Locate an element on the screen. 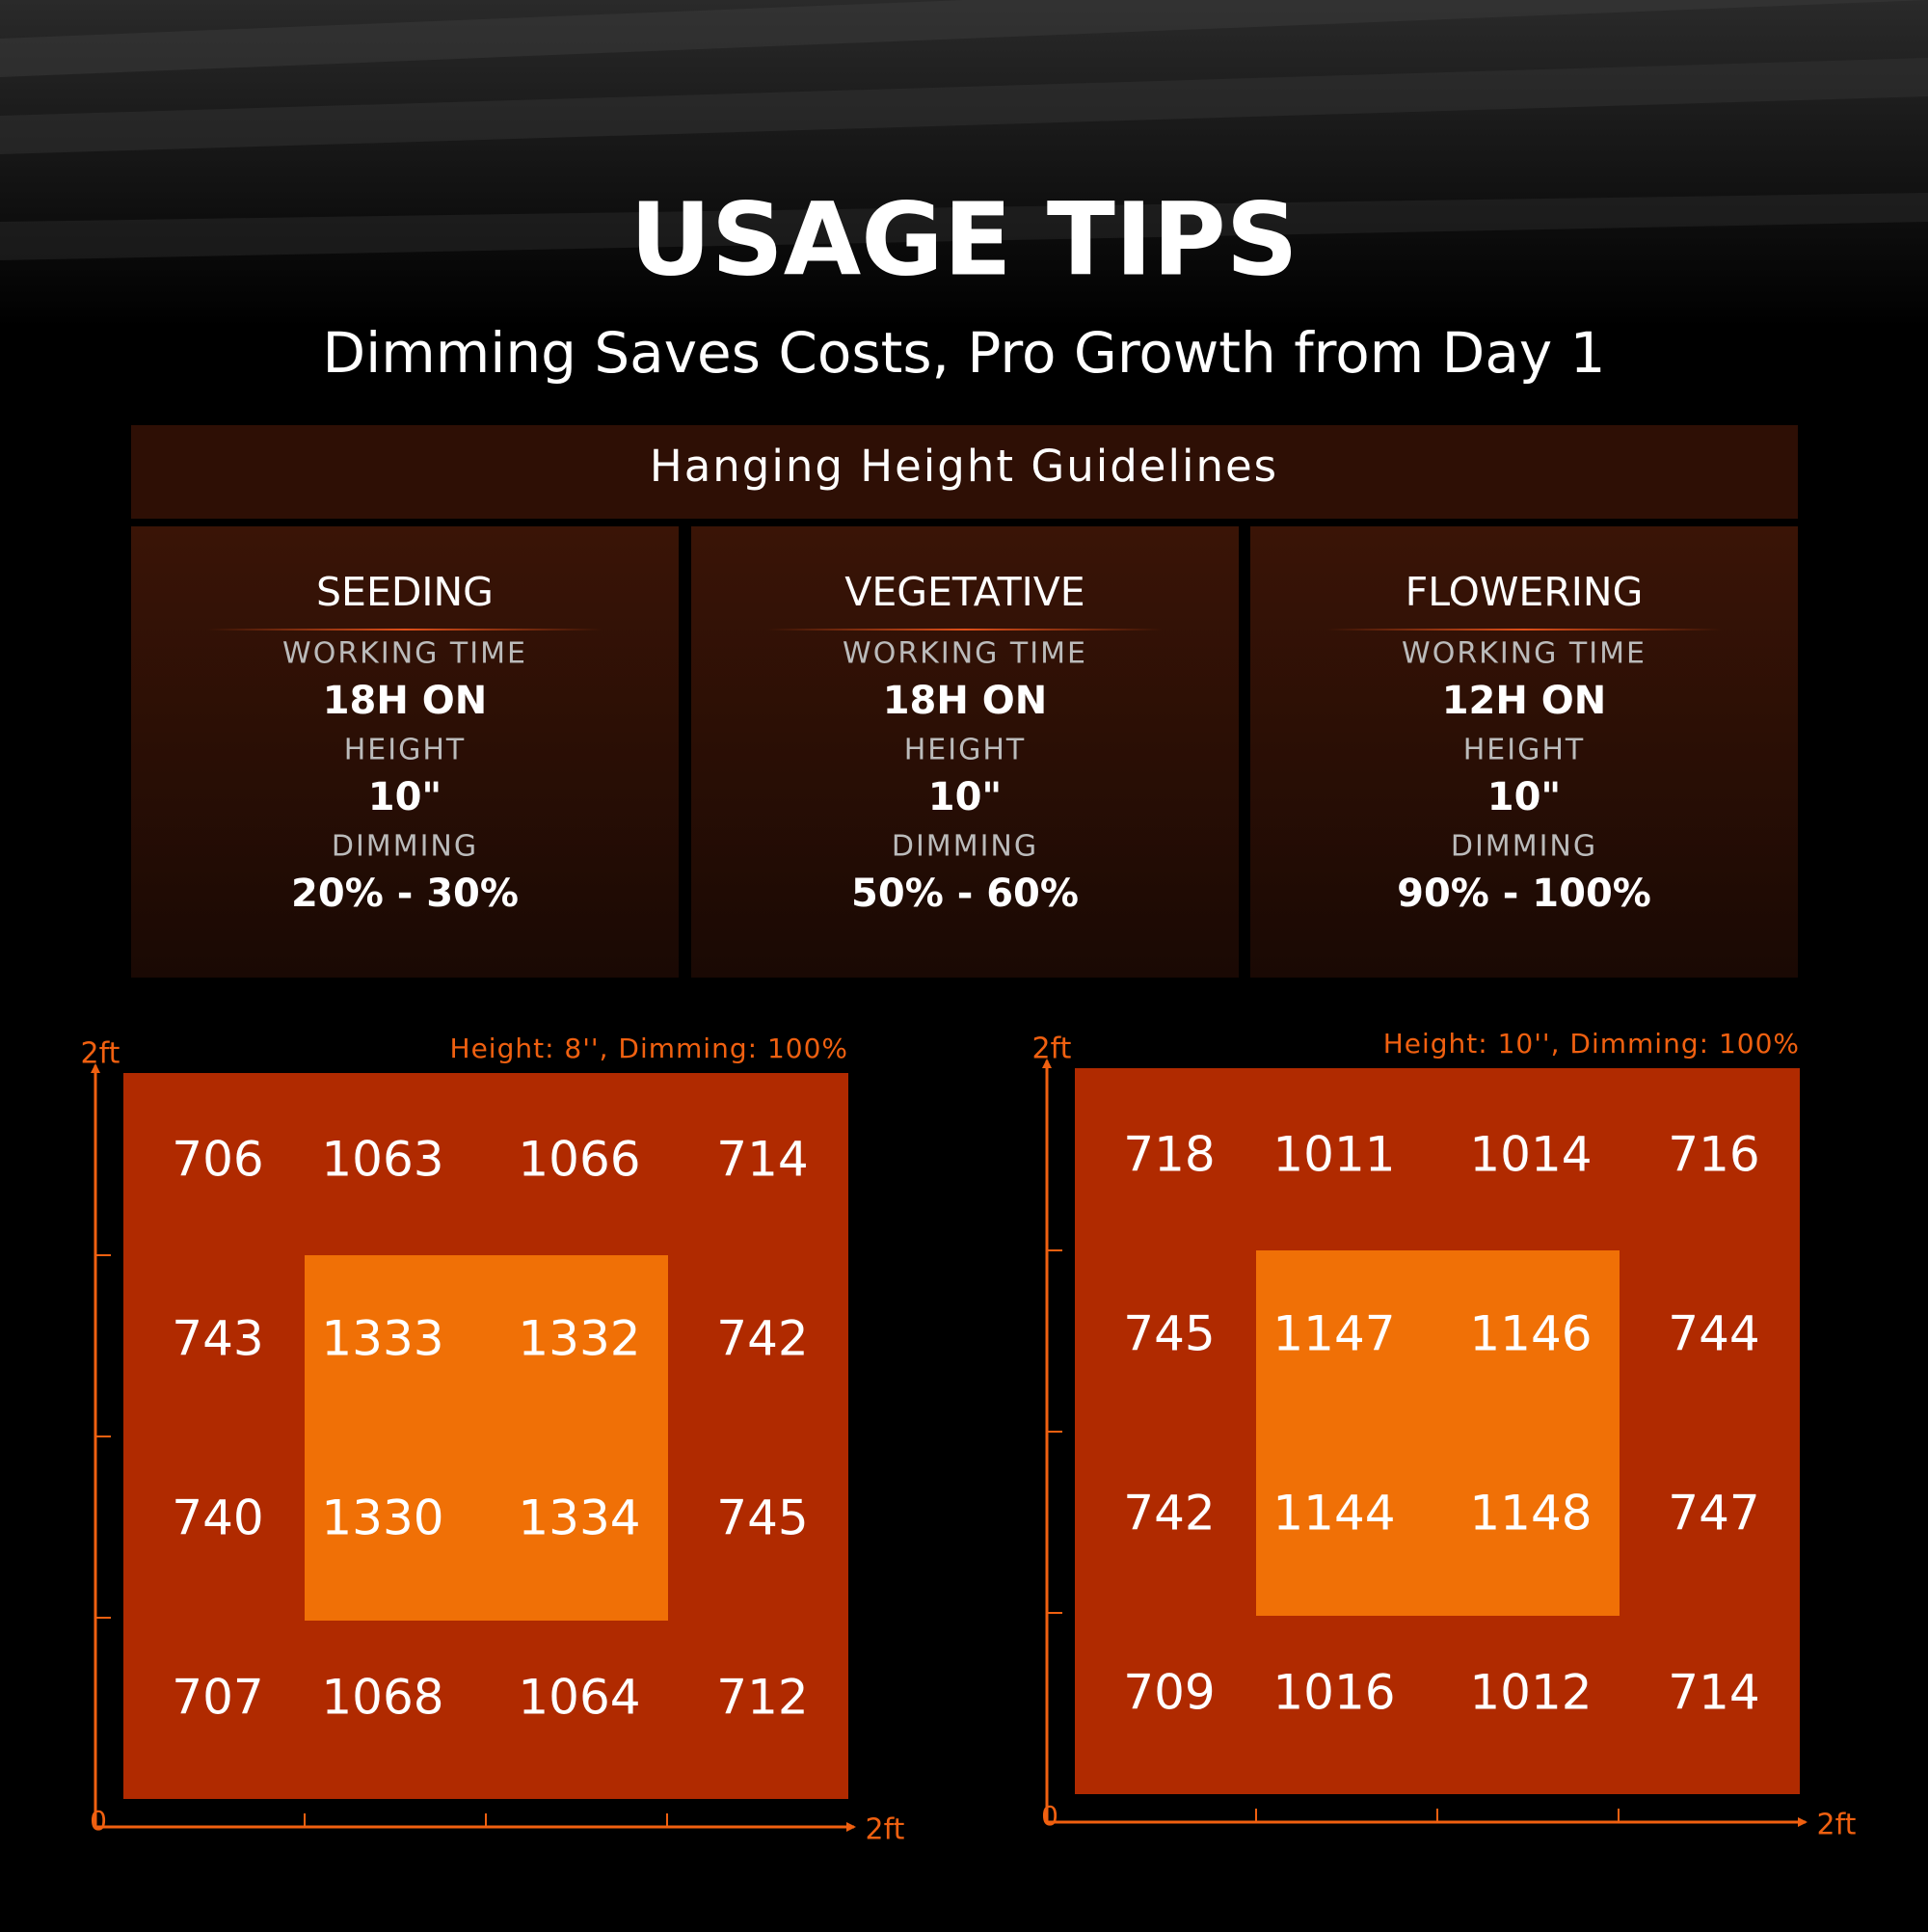  ppfd-value: 706 is located at coordinates (217, 1160).